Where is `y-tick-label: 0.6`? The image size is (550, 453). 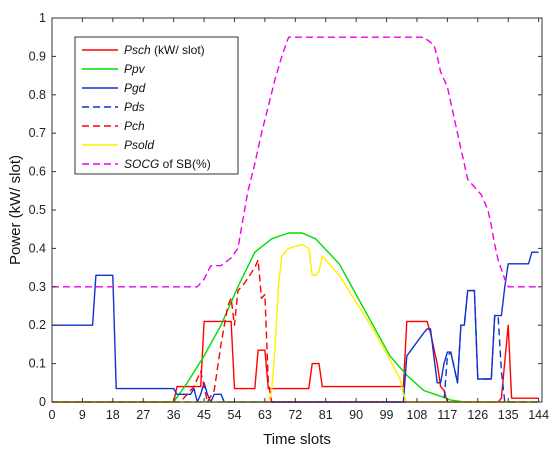
y-tick-label: 0.6 is located at coordinates (37, 172).